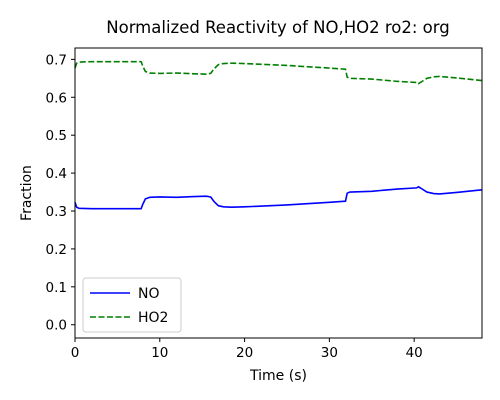  What do you see at coordinates (278, 376) in the screenshot?
I see `x-axis-label: Time (s)` at bounding box center [278, 376].